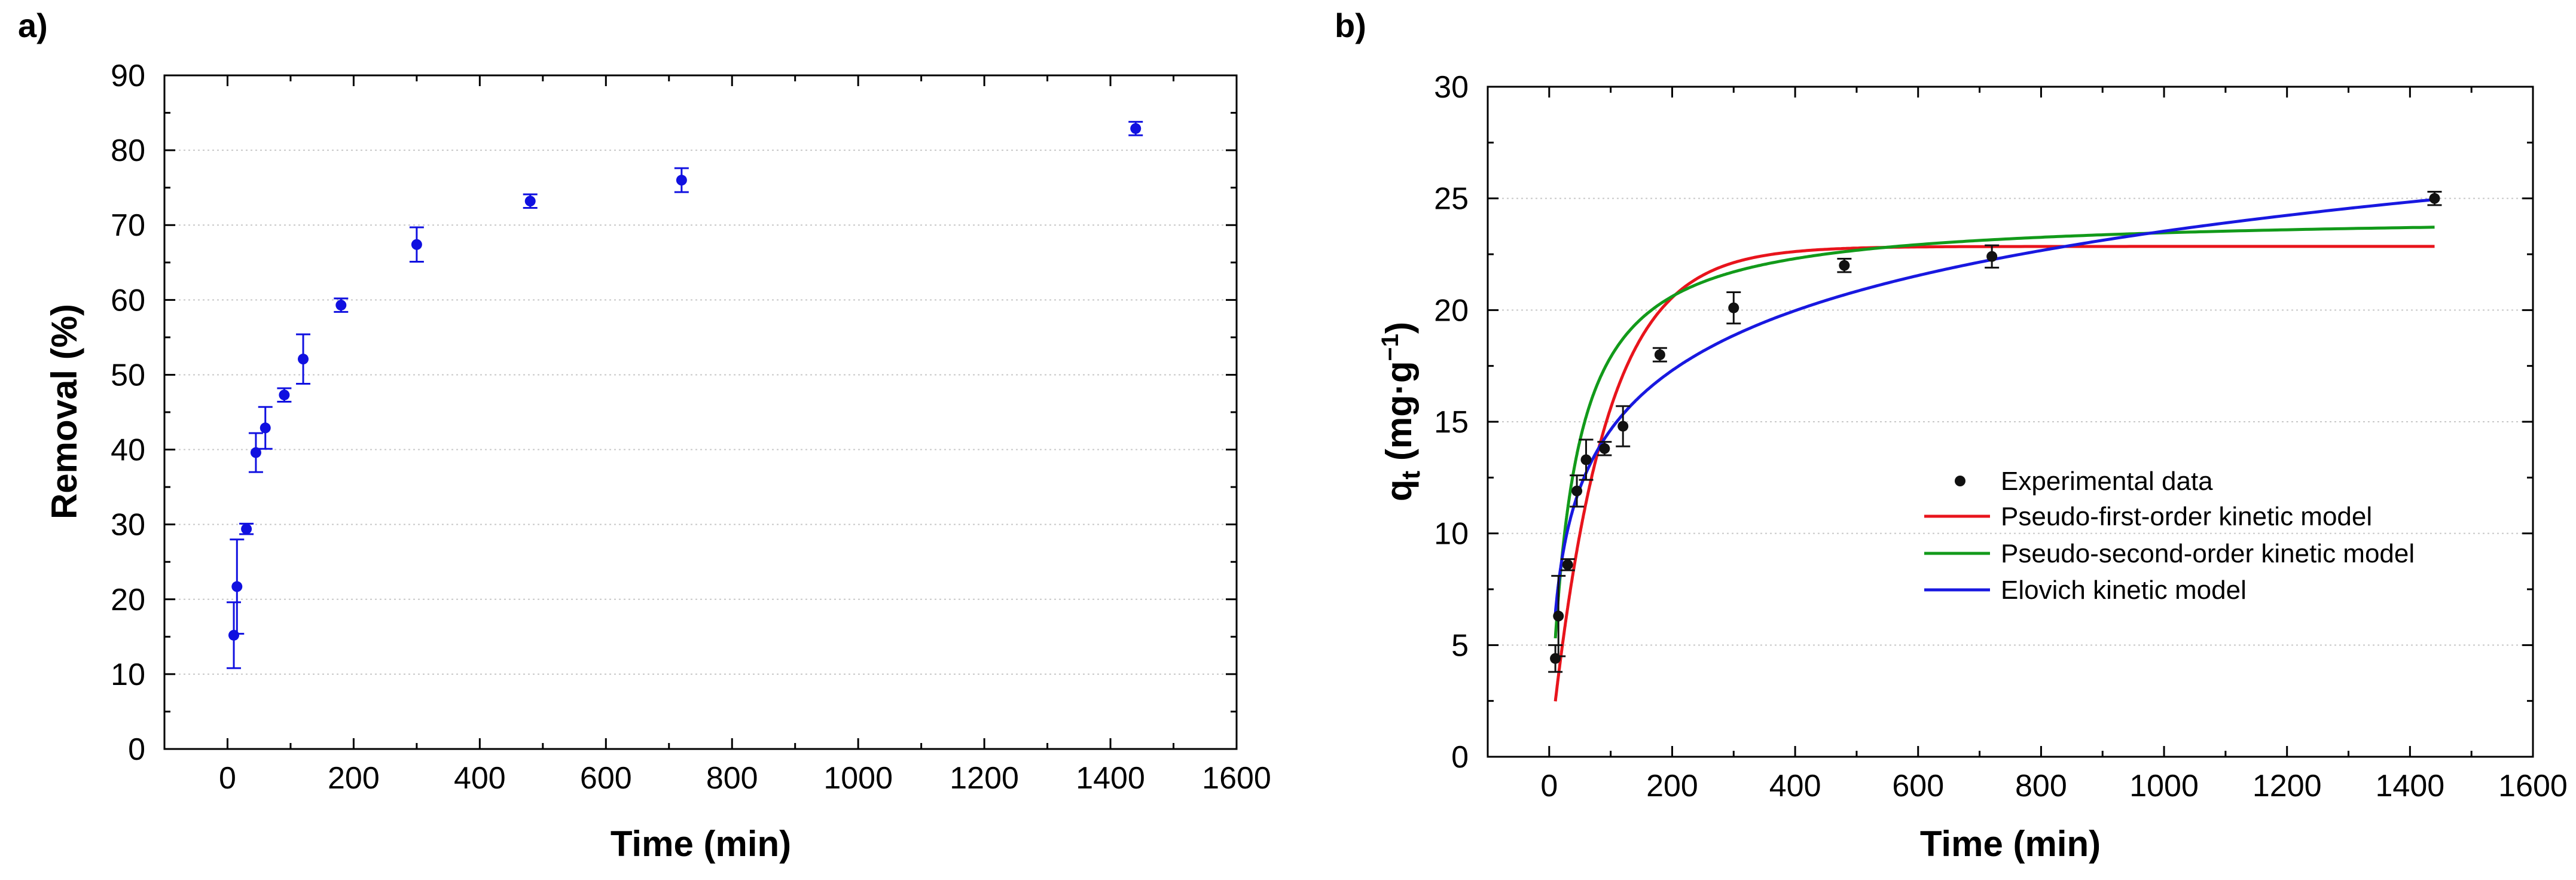 This screenshot has height=880, width=2576. I want to click on legend-label-pso: Pseudo-second-order kinetic model, so click(2208, 553).